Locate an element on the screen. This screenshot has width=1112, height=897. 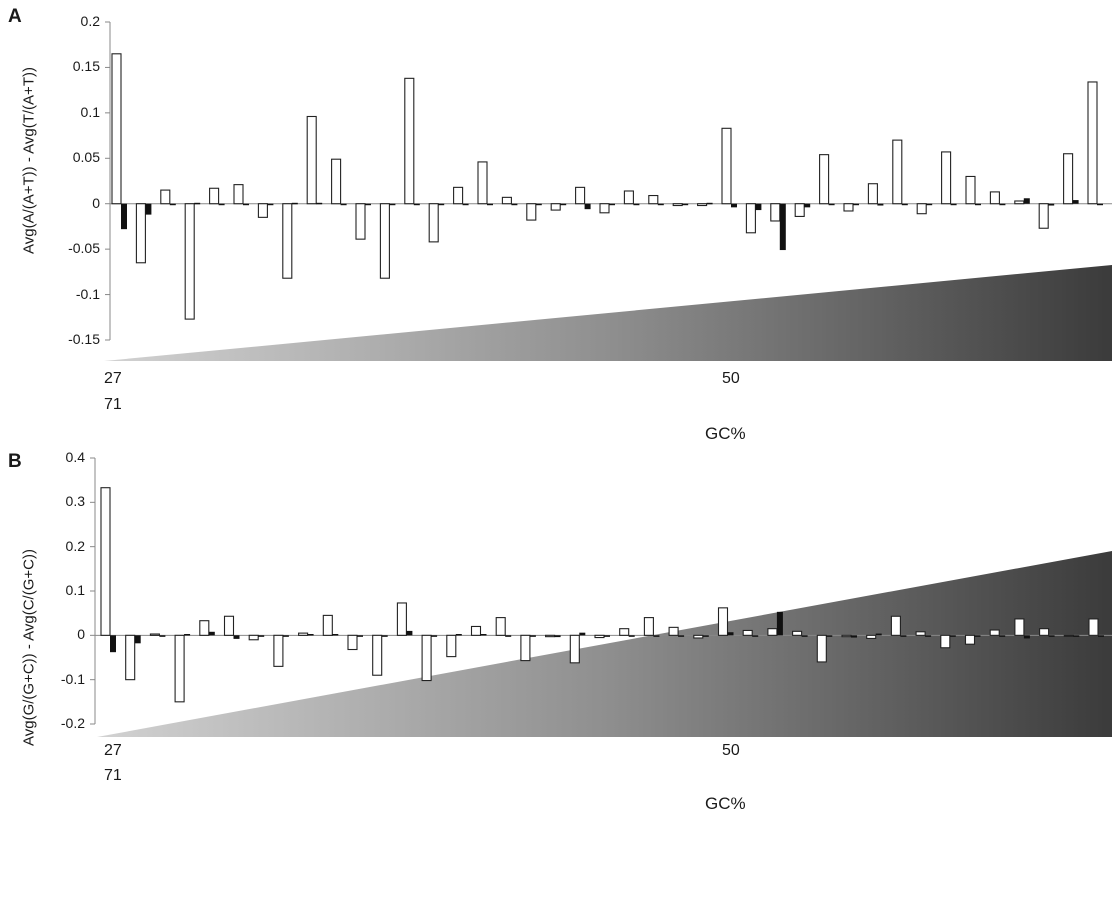
x-tick-label-start: 27 is located at coordinates (113, 378).